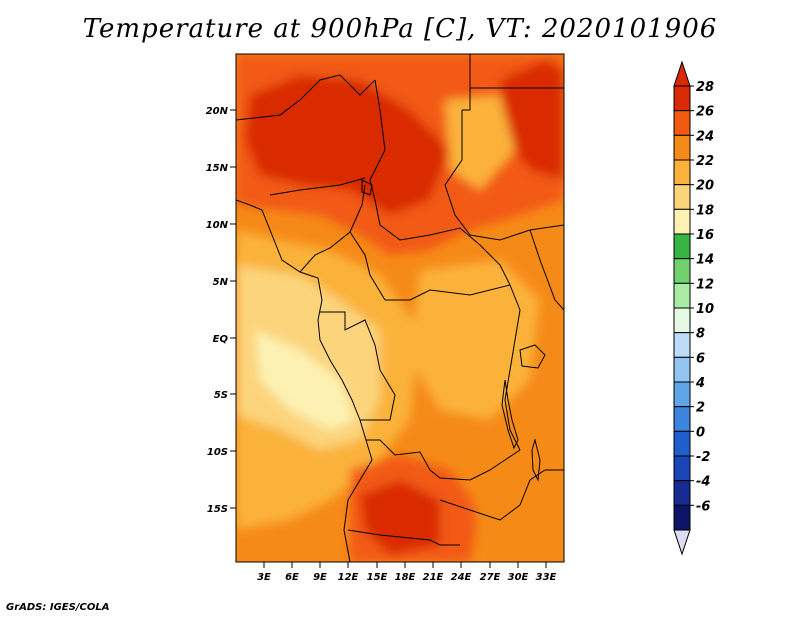  I want to click on border-ethiopia-ss, so click(546, 270).